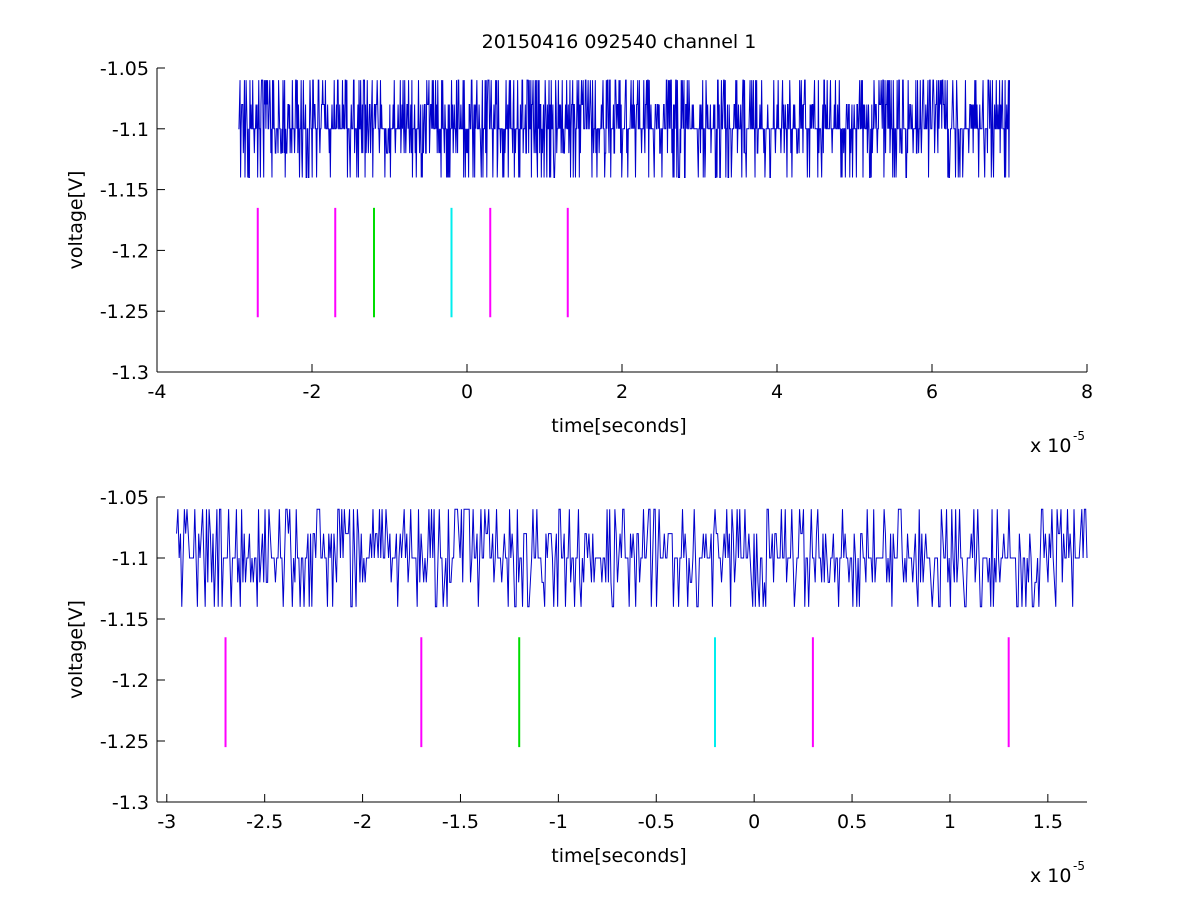 This screenshot has height=901, width=1200. I want to click on x-tick-label: 4, so click(777, 392).